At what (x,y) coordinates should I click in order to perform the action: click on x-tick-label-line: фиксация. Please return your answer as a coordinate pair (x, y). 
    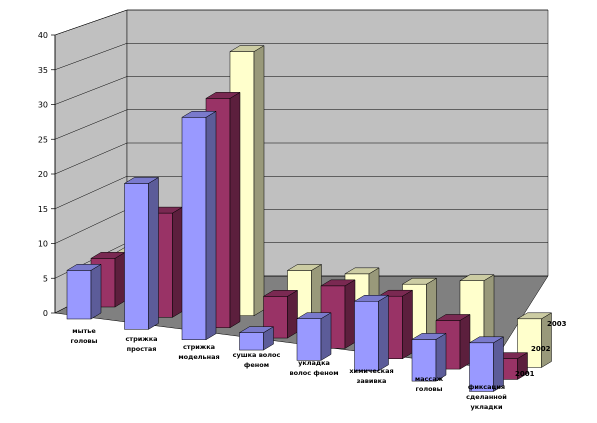
    Looking at the image, I should click on (486, 387).